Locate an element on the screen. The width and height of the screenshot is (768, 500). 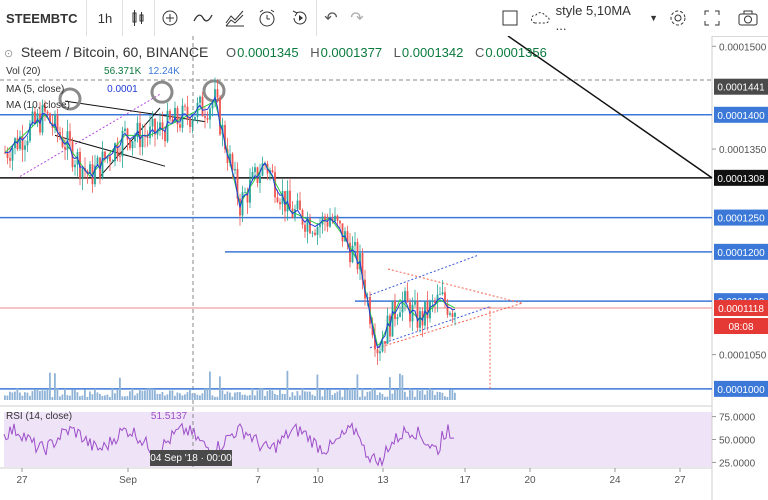
time-label: 10 is located at coordinates (318, 480).